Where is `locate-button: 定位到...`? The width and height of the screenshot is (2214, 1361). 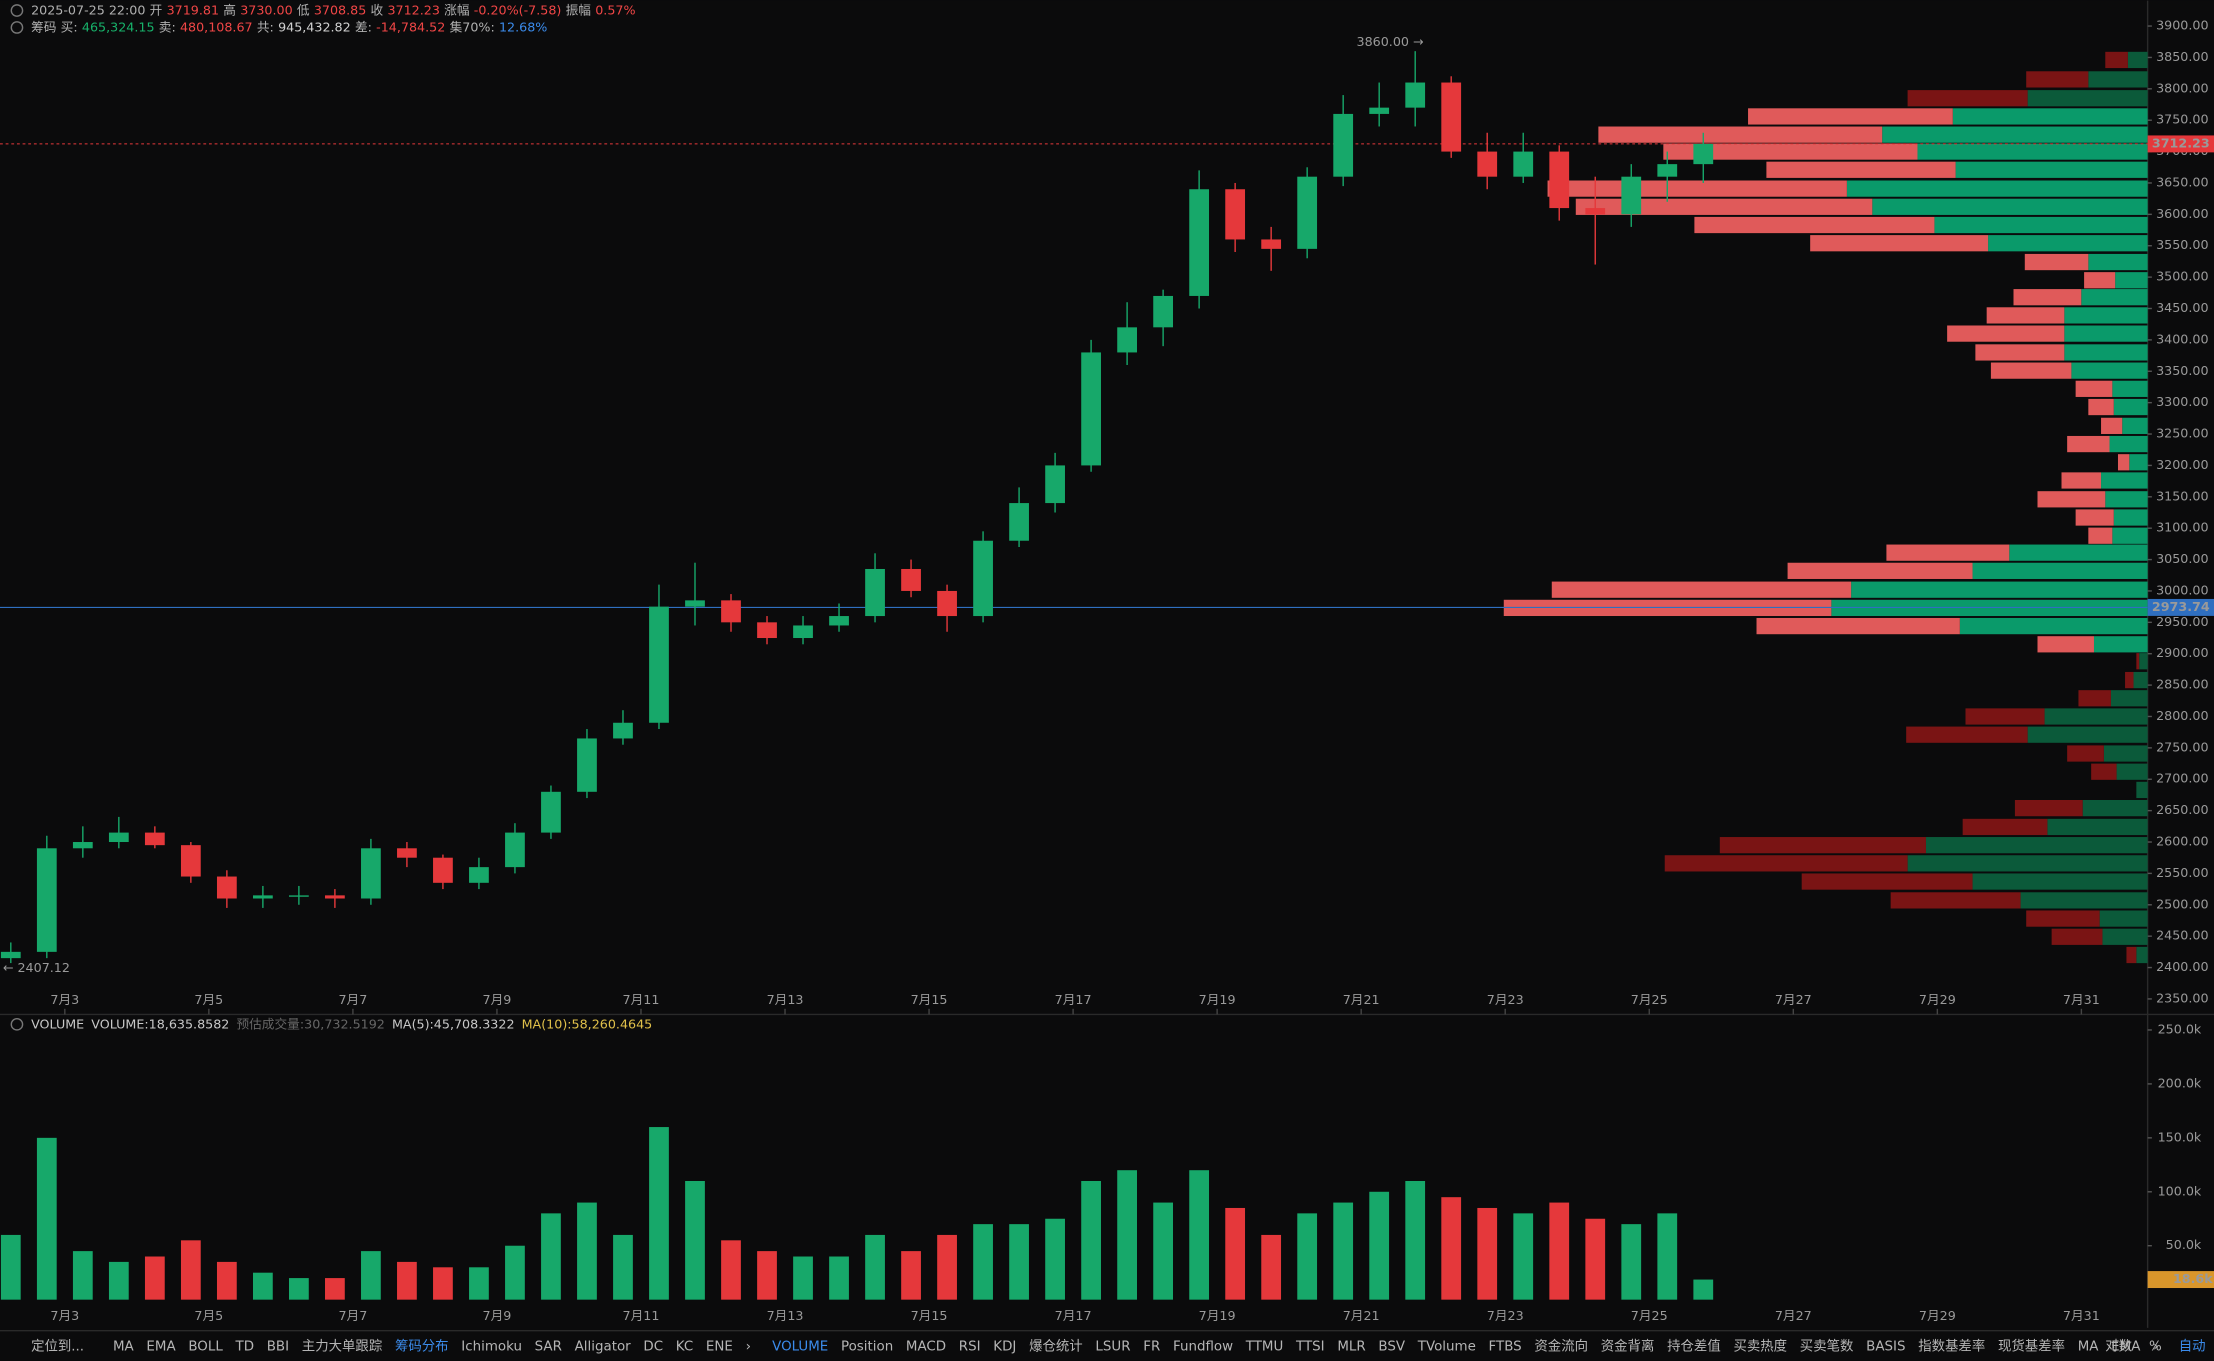
locate-button: 定位到... is located at coordinates (57, 1346).